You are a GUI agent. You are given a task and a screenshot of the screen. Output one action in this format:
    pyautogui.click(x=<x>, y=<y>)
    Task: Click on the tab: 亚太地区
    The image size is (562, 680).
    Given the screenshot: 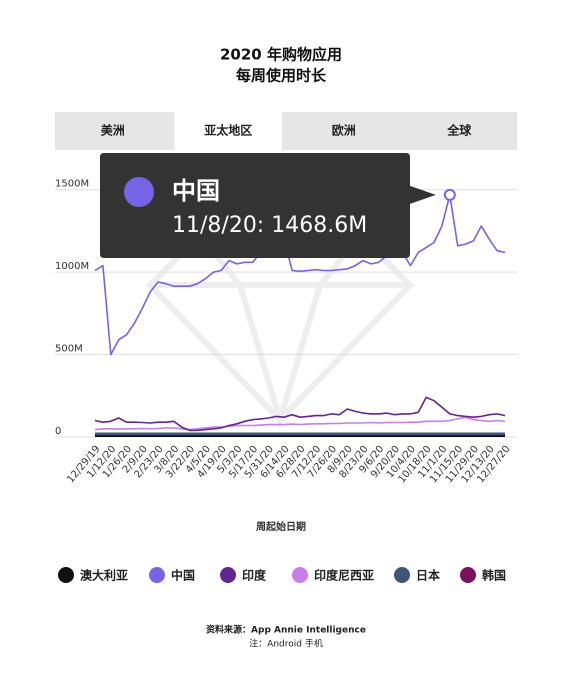 What is the action you would take?
    pyautogui.click(x=228, y=130)
    